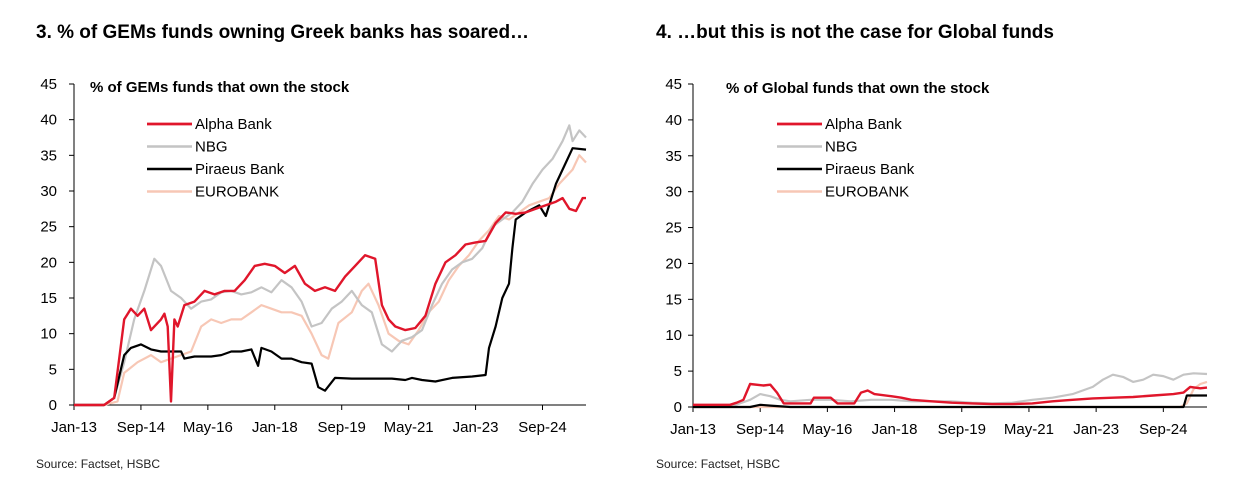  What do you see at coordinates (220, 87) in the screenshot?
I see `inner-axis-label: % of GEMs funds that own the stock` at bounding box center [220, 87].